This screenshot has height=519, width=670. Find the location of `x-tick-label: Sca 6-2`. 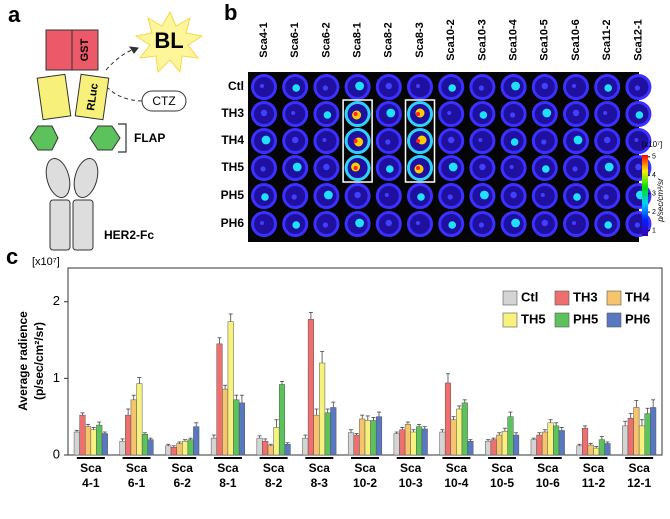

x-tick-label: Sca 6-2 is located at coordinates (183, 475).